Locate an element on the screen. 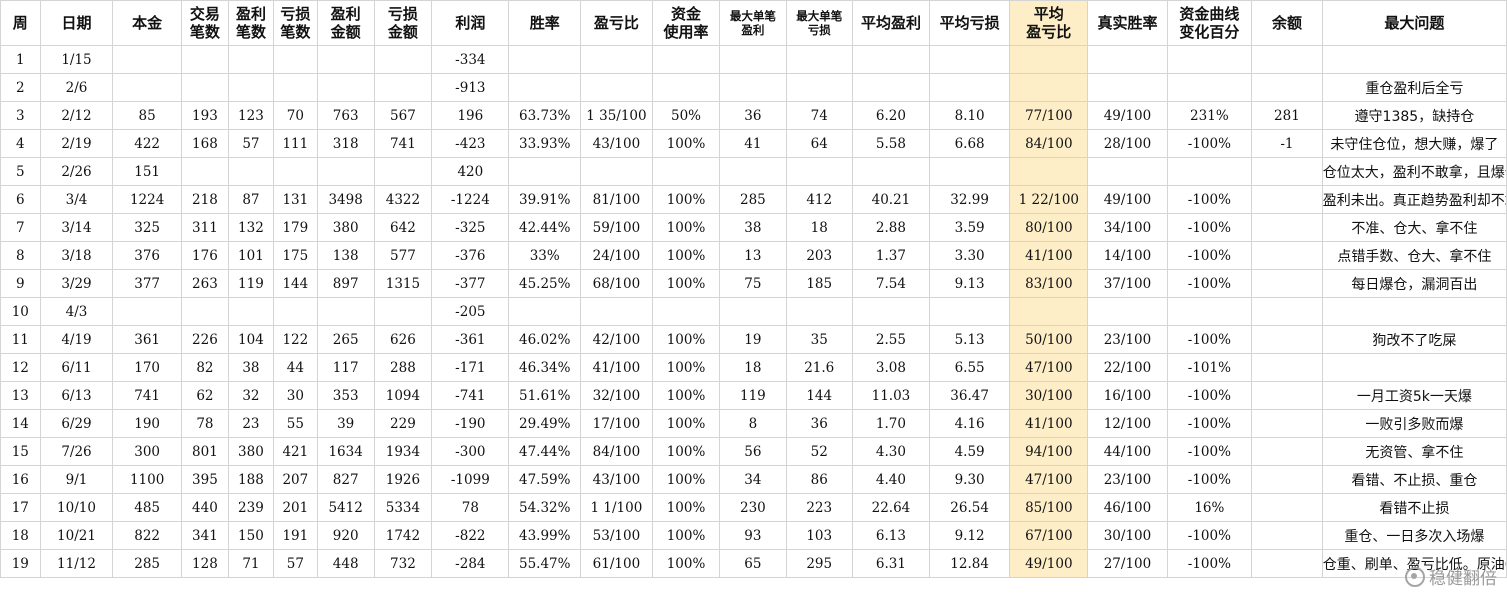 This screenshot has height=597, width=1507. cell-issue: 仓位太大，盈利不敢拿，且爆仓4次 is located at coordinates (1414, 171).